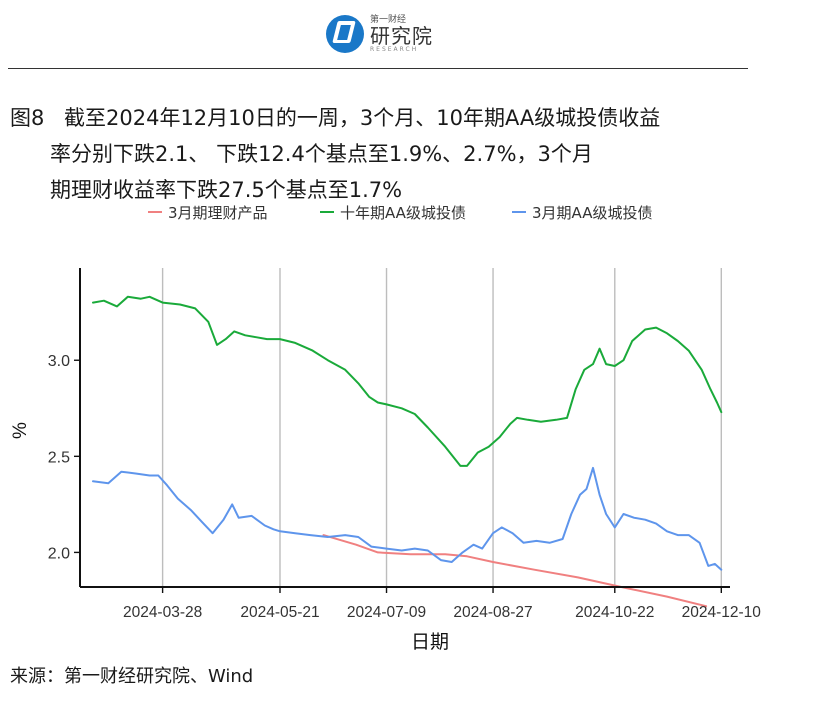 The image size is (829, 705). Describe the element at coordinates (492, 612) in the screenshot. I see `x-tick-label: 2024-08-27` at that location.